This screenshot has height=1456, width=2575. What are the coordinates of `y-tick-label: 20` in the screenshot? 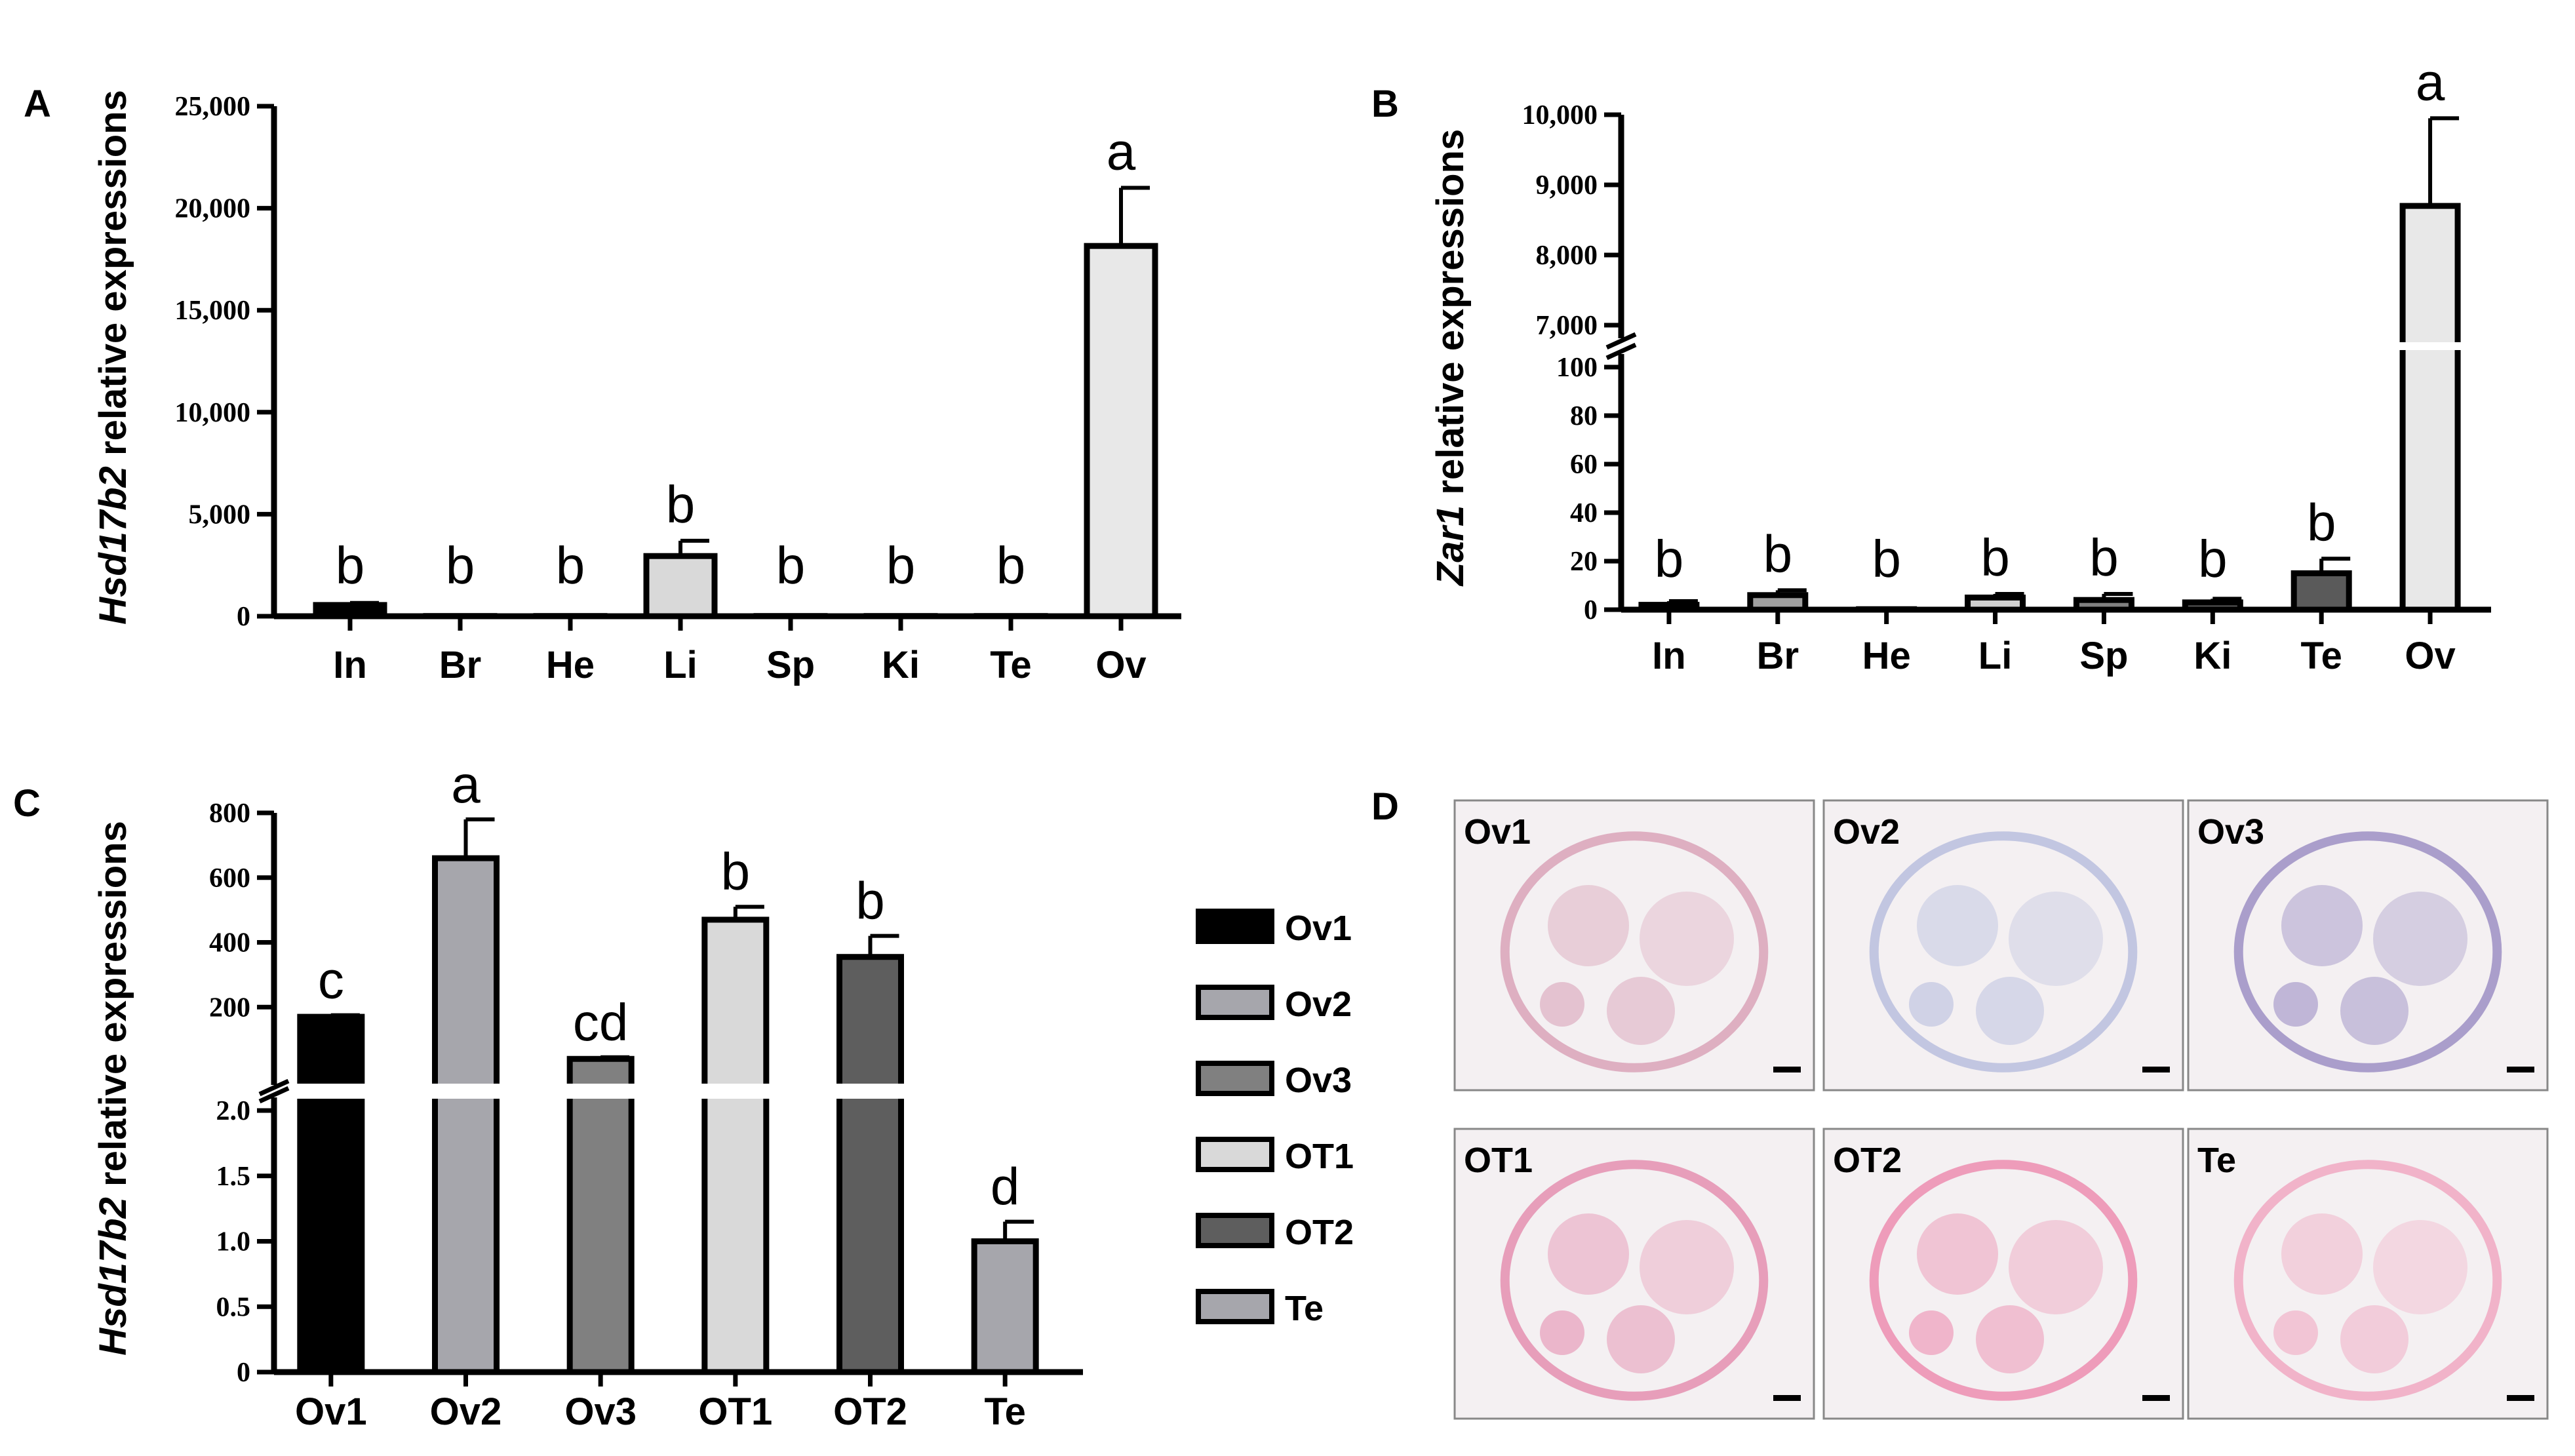 It's located at (1584, 562).